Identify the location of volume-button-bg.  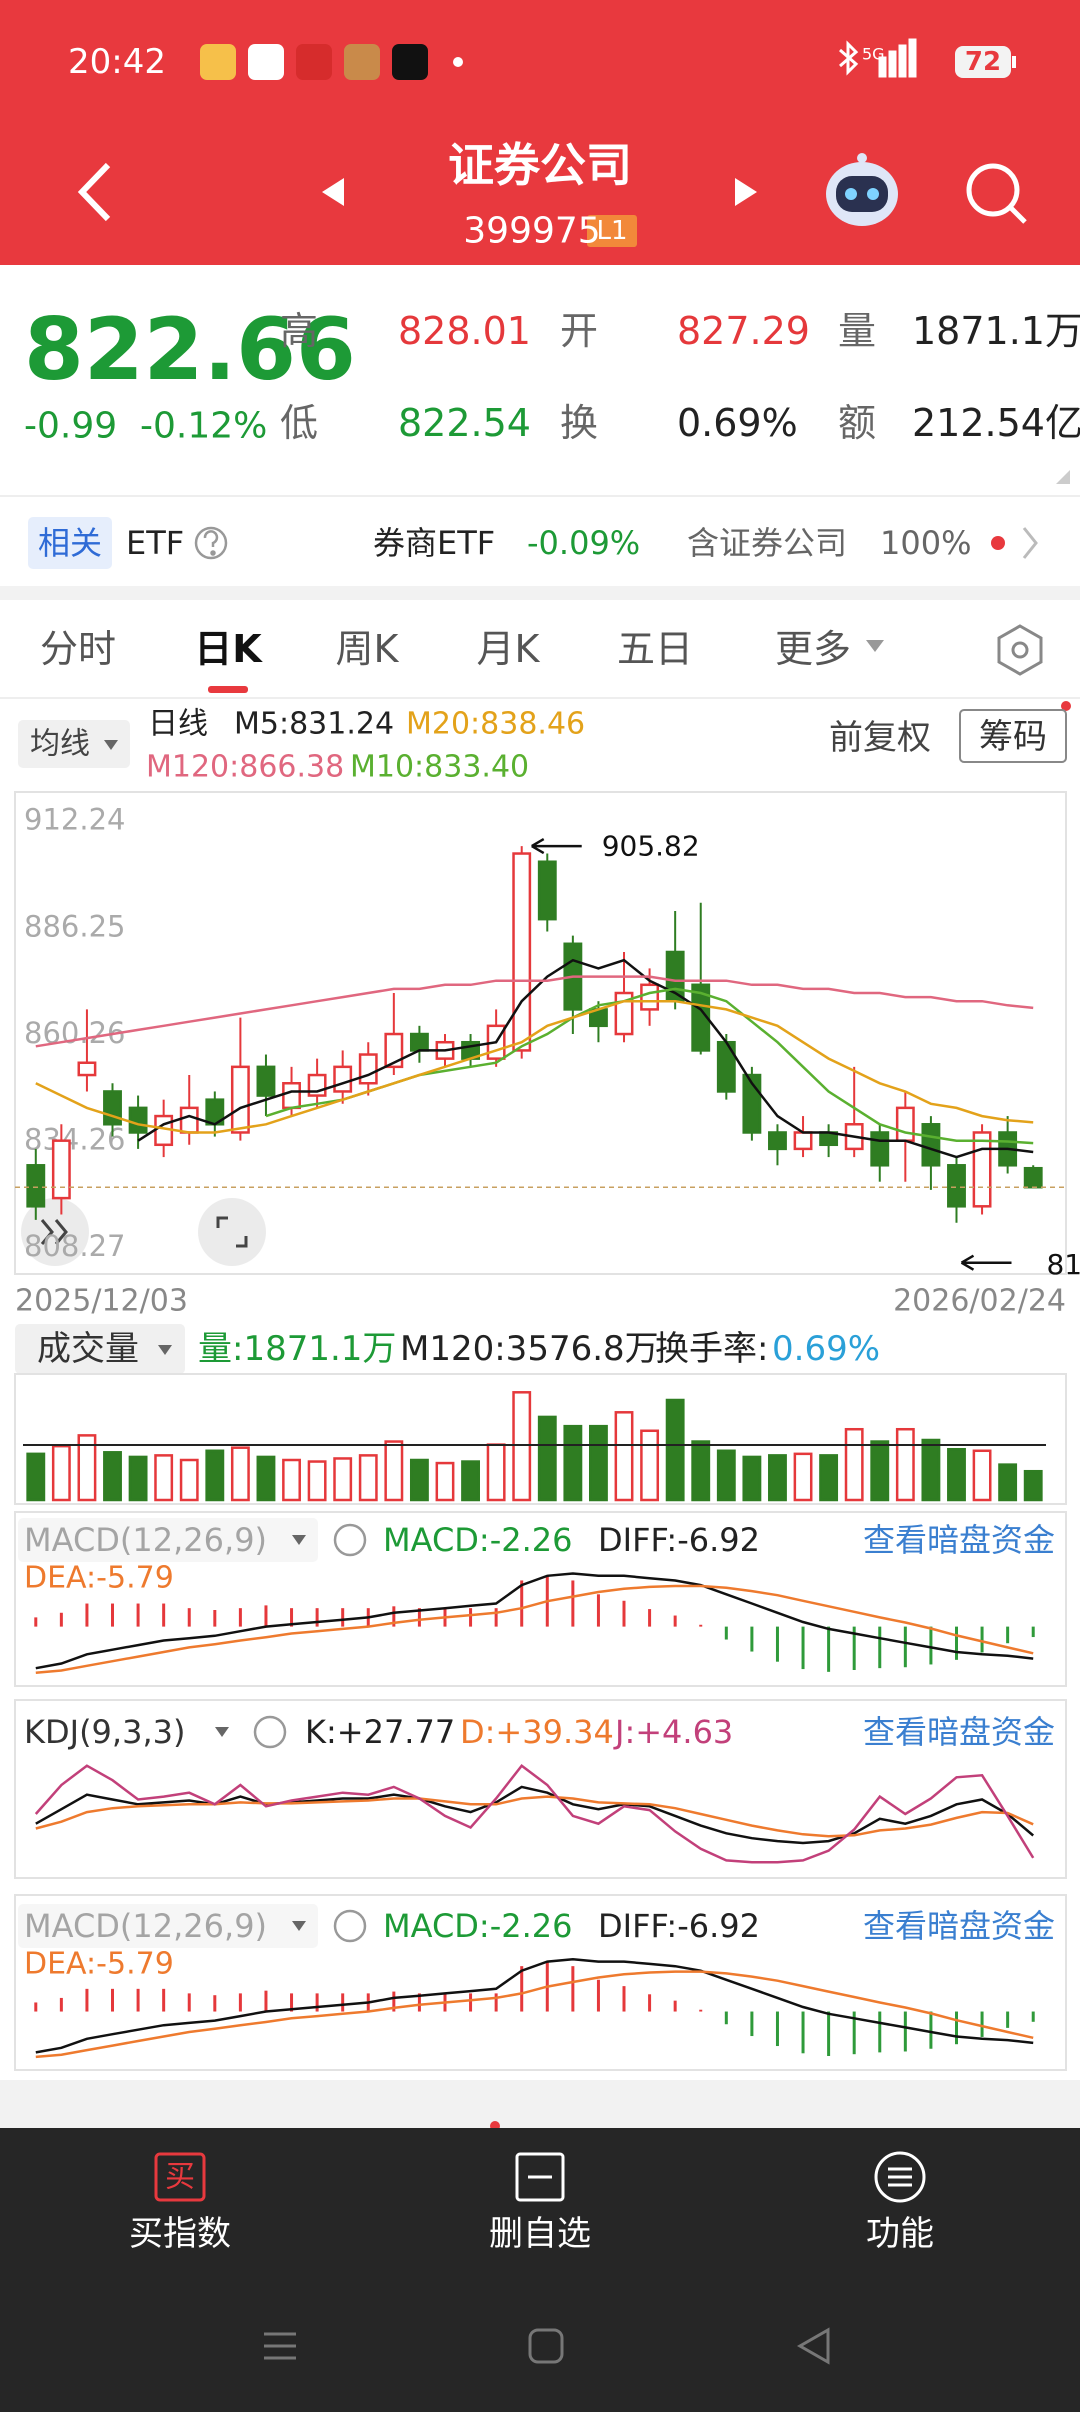
(100, 1349).